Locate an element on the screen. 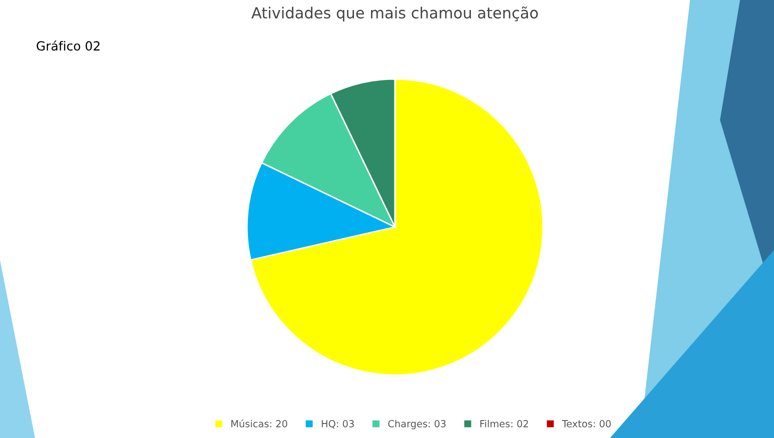 This screenshot has height=438, width=774. legend-label: Textos: 00 is located at coordinates (586, 424).